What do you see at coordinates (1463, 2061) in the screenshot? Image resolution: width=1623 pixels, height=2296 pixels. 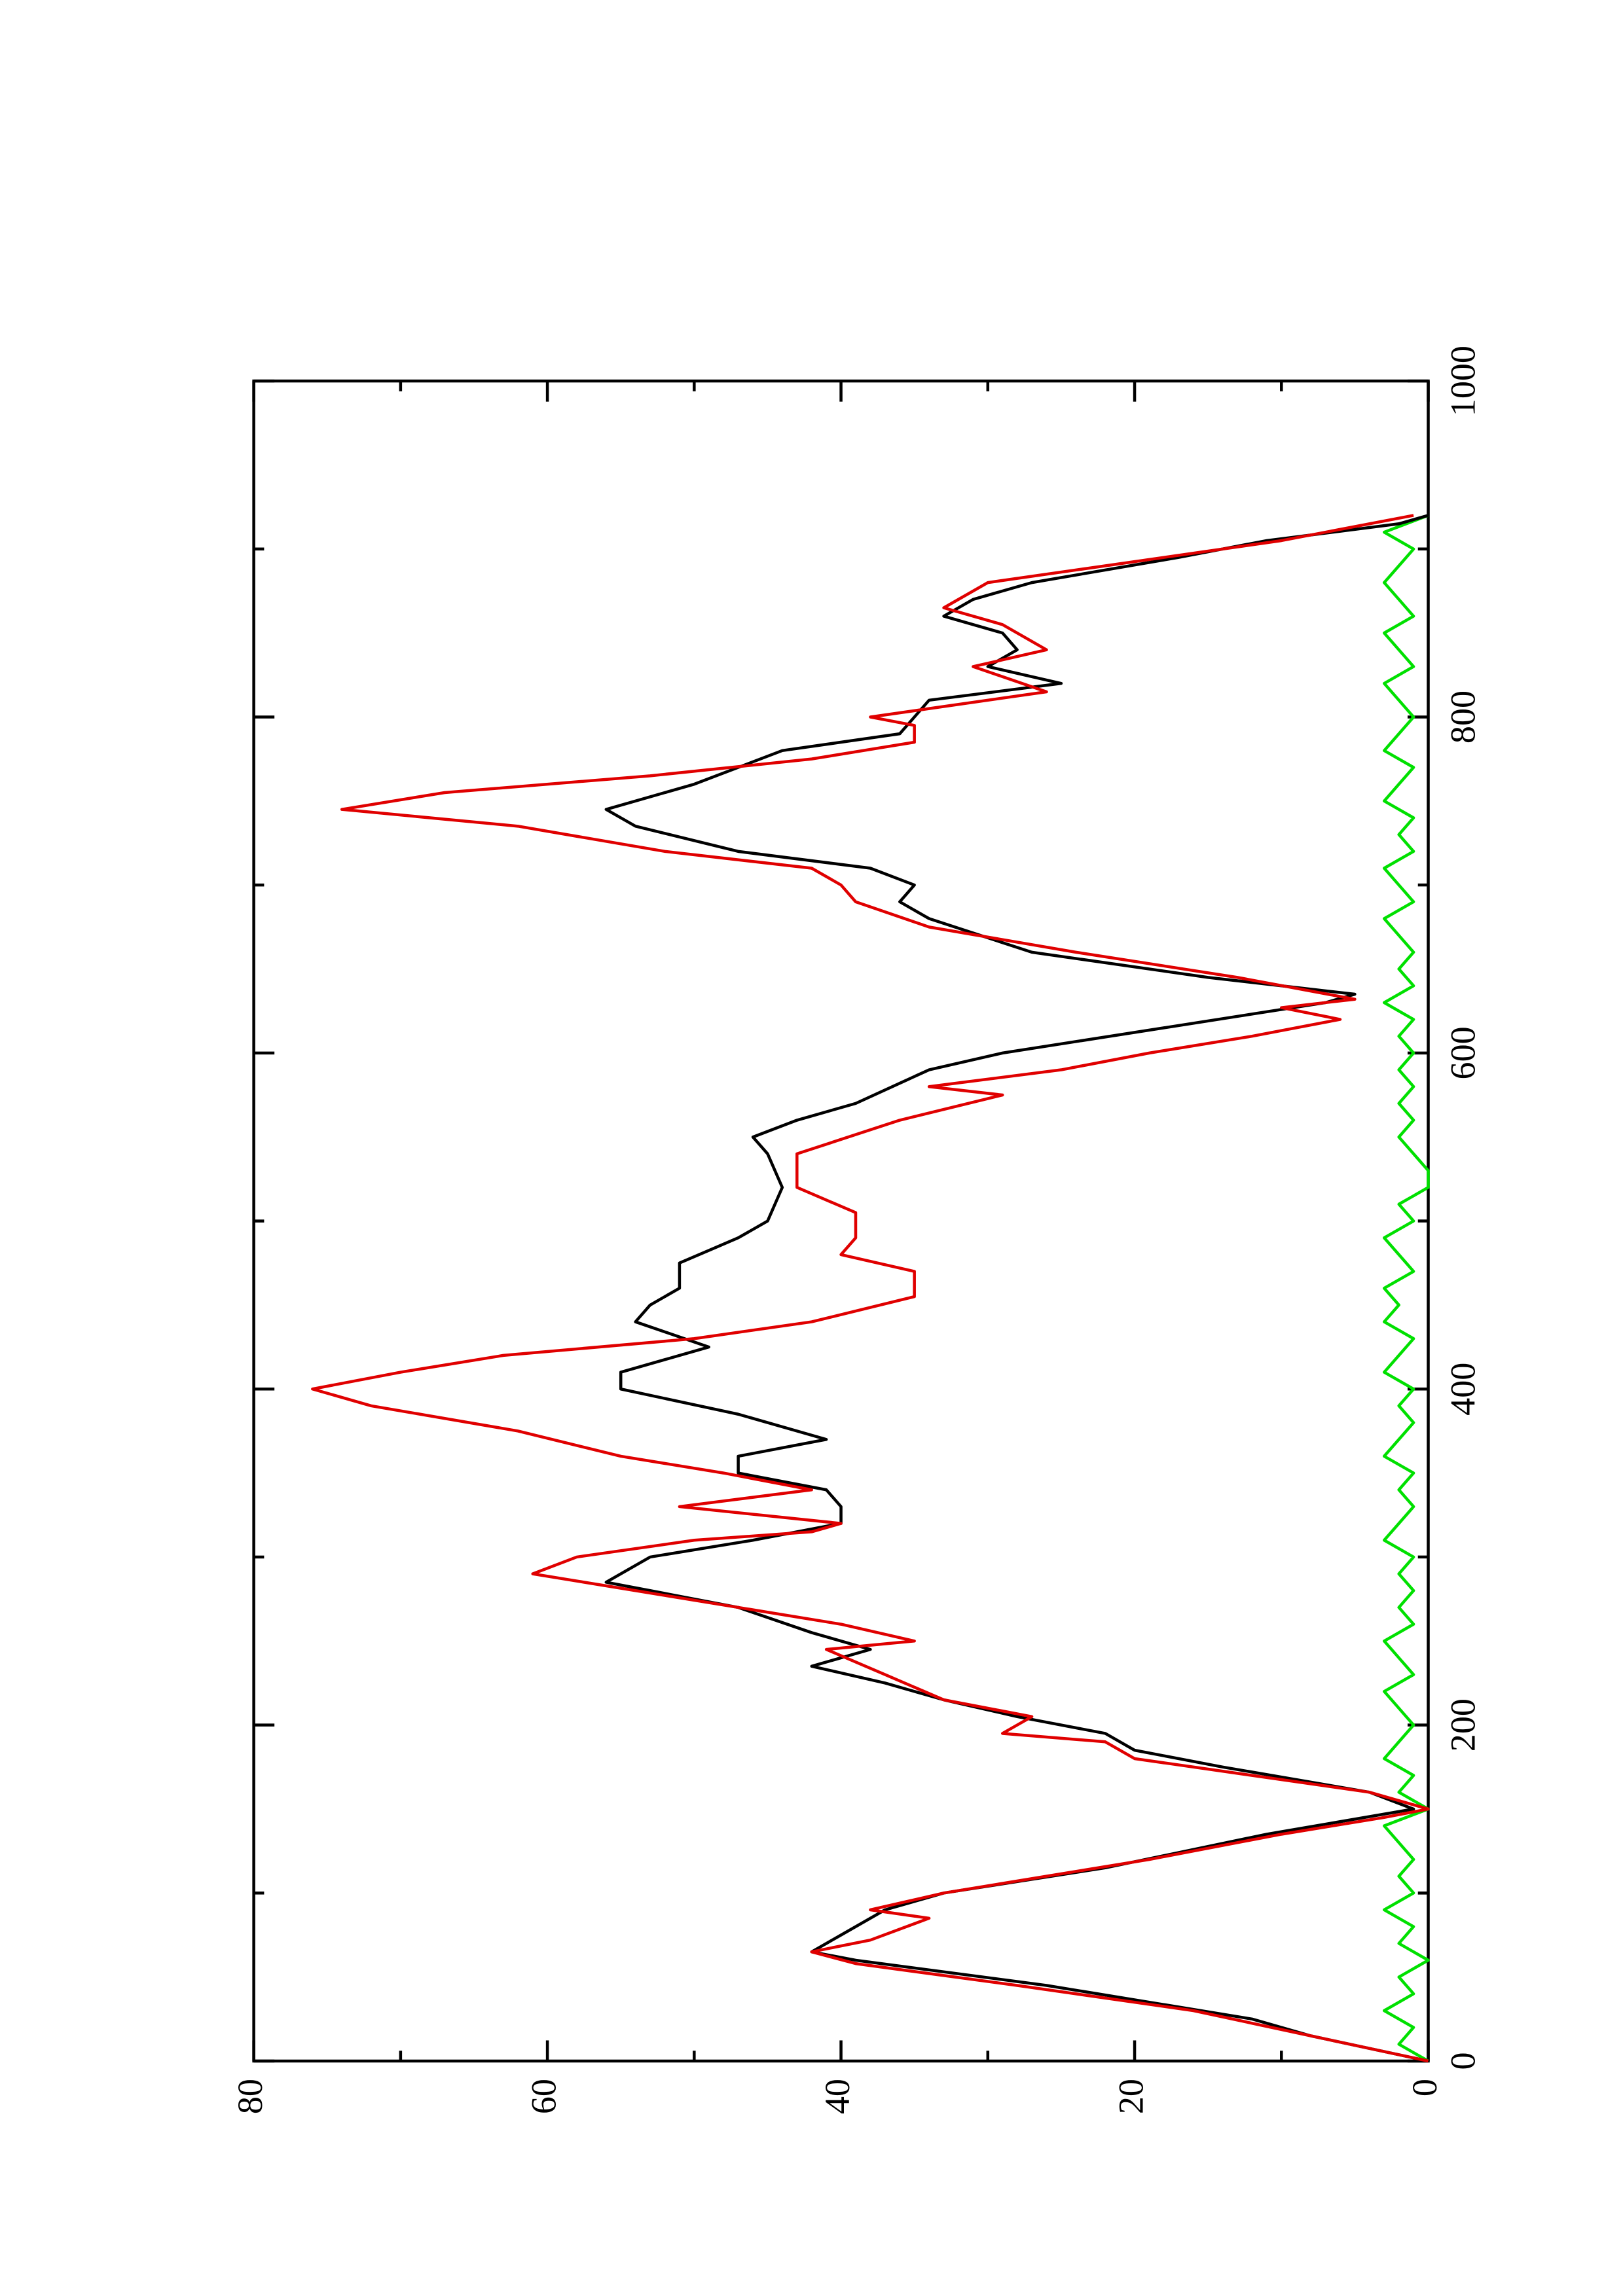 I see `x-tick-label: 0` at bounding box center [1463, 2061].